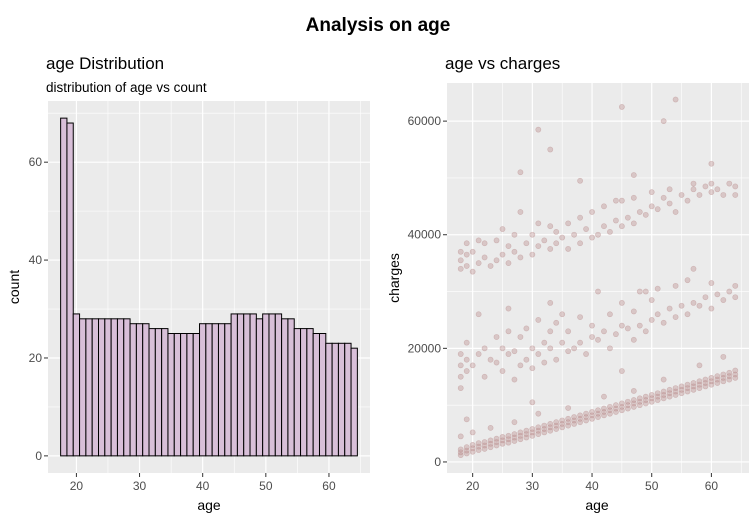 The width and height of the screenshot is (756, 520). Describe the element at coordinates (473, 486) in the screenshot. I see `x-tick-label: 20` at that location.